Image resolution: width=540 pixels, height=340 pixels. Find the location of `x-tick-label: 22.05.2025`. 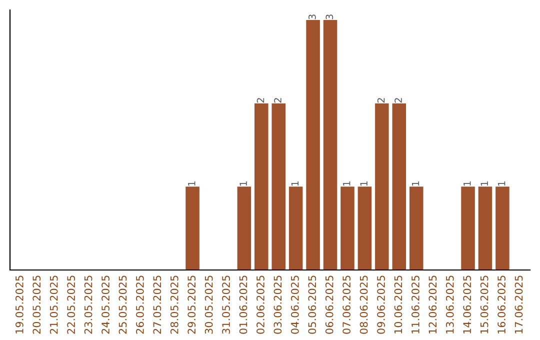

x-tick-label: 22.05.2025 is located at coordinates (71, 305).